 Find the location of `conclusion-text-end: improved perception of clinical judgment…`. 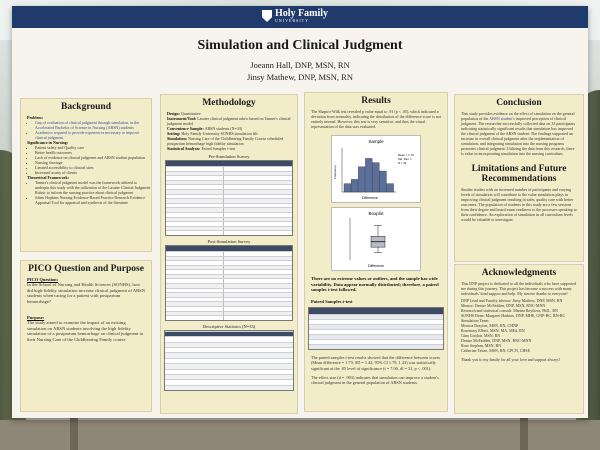

conclusion-text-end: improved perception of clinical judgment… is located at coordinates (518, 136).